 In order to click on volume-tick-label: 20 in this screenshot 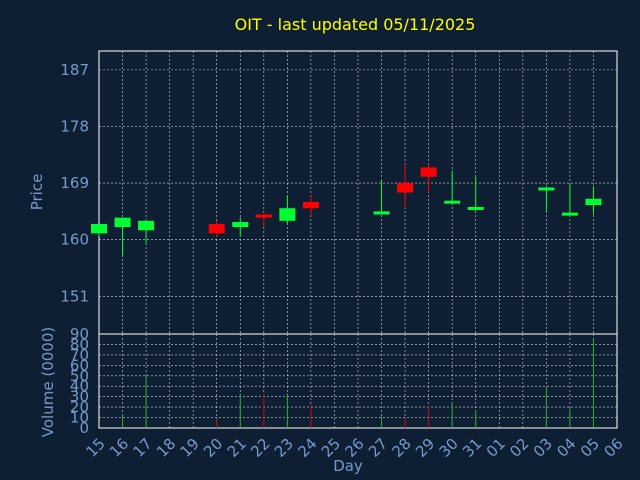, I will do `click(79, 407)`.